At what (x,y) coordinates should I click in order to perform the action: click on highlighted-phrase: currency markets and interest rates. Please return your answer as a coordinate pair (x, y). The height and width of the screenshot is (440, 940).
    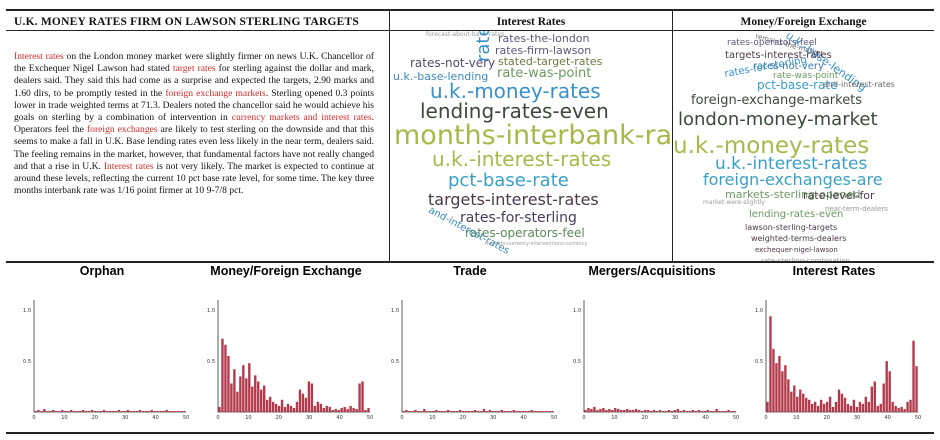
    Looking at the image, I should click on (301, 118).